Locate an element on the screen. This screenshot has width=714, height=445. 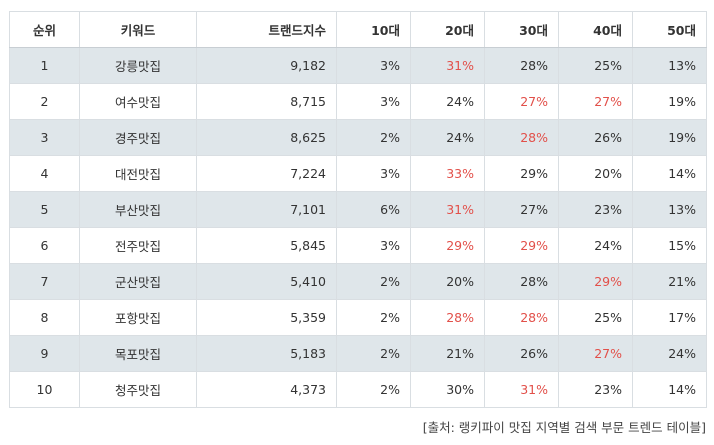
table-row: 3 경주맛집 8,625 2% 24% 28% 26% 19% is located at coordinates (358, 137).